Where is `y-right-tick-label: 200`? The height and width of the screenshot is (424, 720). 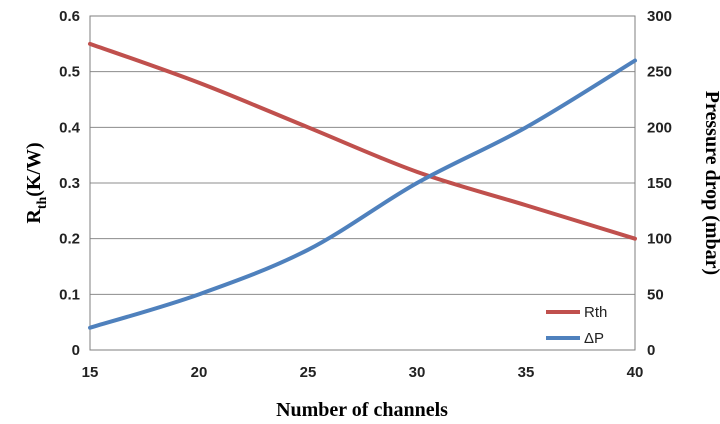
y-right-tick-label: 200 is located at coordinates (659, 127).